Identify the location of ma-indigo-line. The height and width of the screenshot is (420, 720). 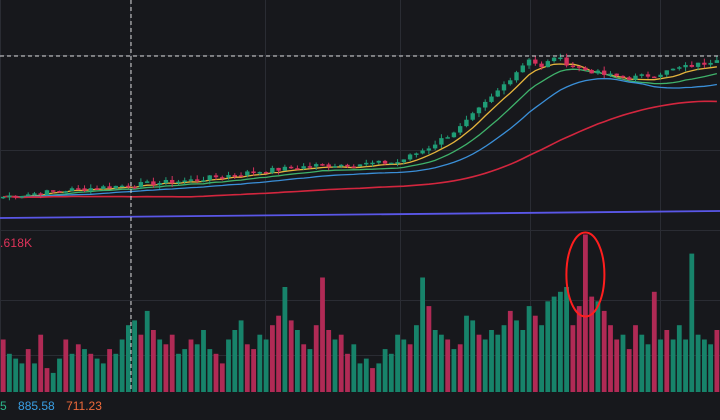
(360, 214).